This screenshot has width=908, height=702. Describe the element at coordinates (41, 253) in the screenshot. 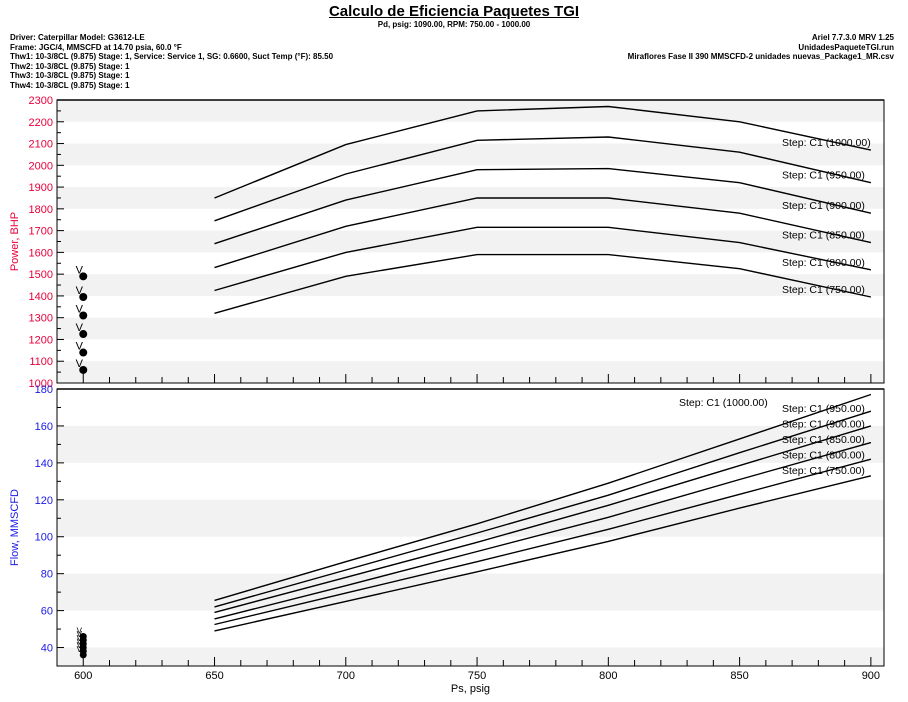

I see `y-tick-label: 1600` at that location.